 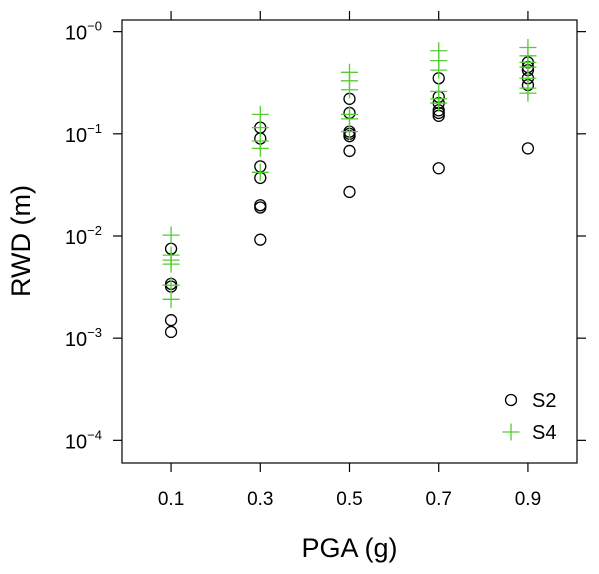 I want to click on y-tick-label: 10⁻³, so click(x=83, y=338).